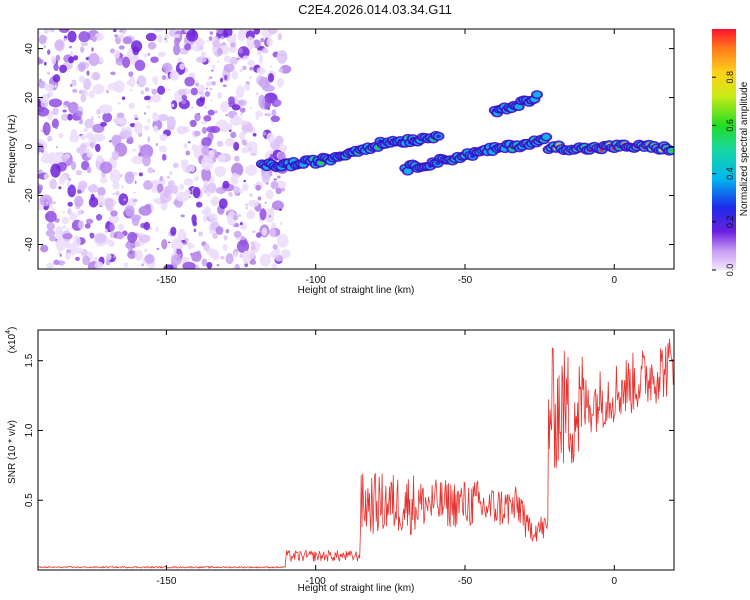 The height and width of the screenshot is (600, 750). I want to click on spectrogram-y-label: Frequency (Hz), so click(12, 149).